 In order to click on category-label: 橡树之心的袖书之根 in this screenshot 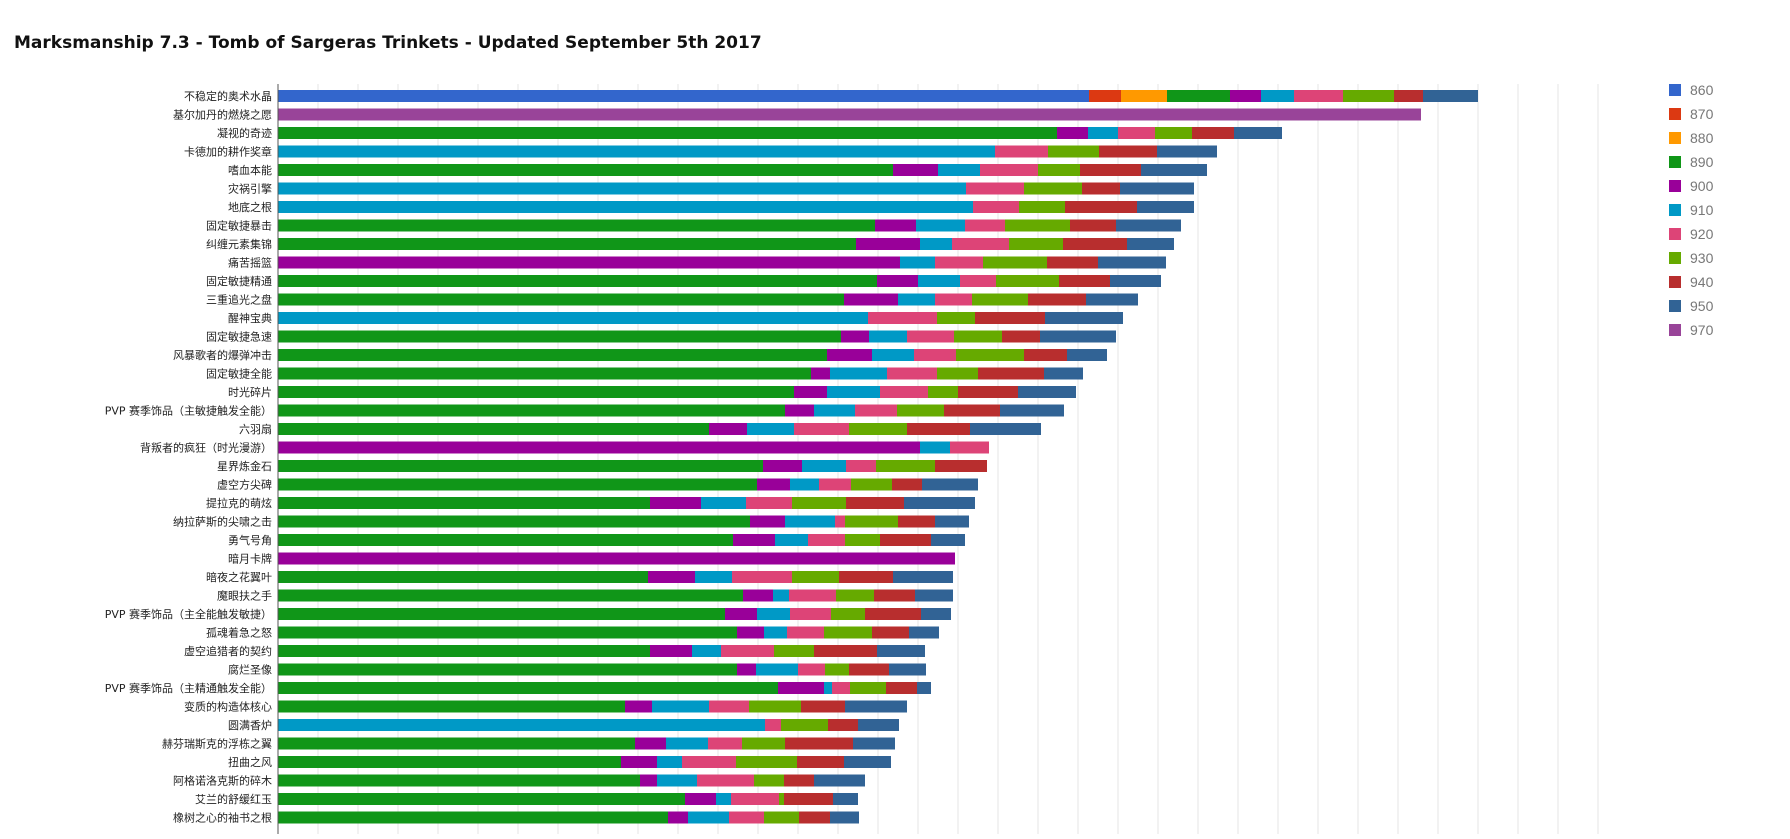, I will do `click(222, 818)`.